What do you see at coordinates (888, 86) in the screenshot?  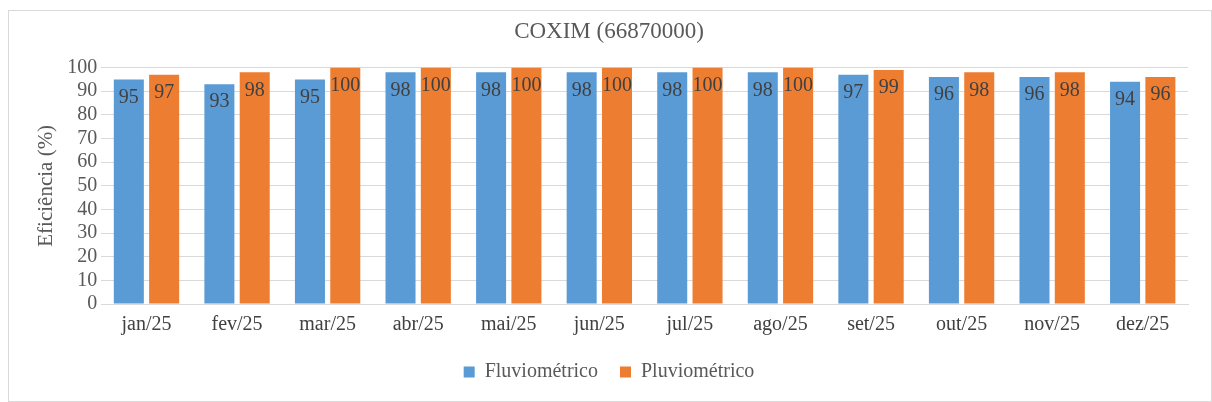 I see `data-label: 99` at bounding box center [888, 86].